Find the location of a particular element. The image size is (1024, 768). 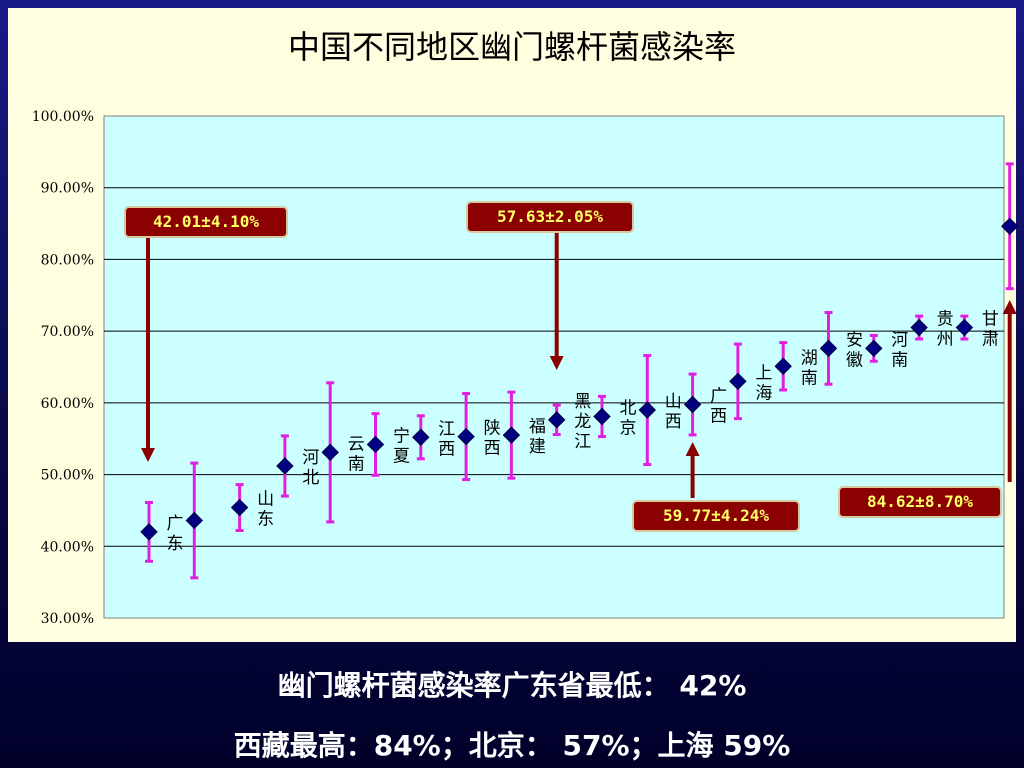

region-label: 海 is located at coordinates (763, 393).